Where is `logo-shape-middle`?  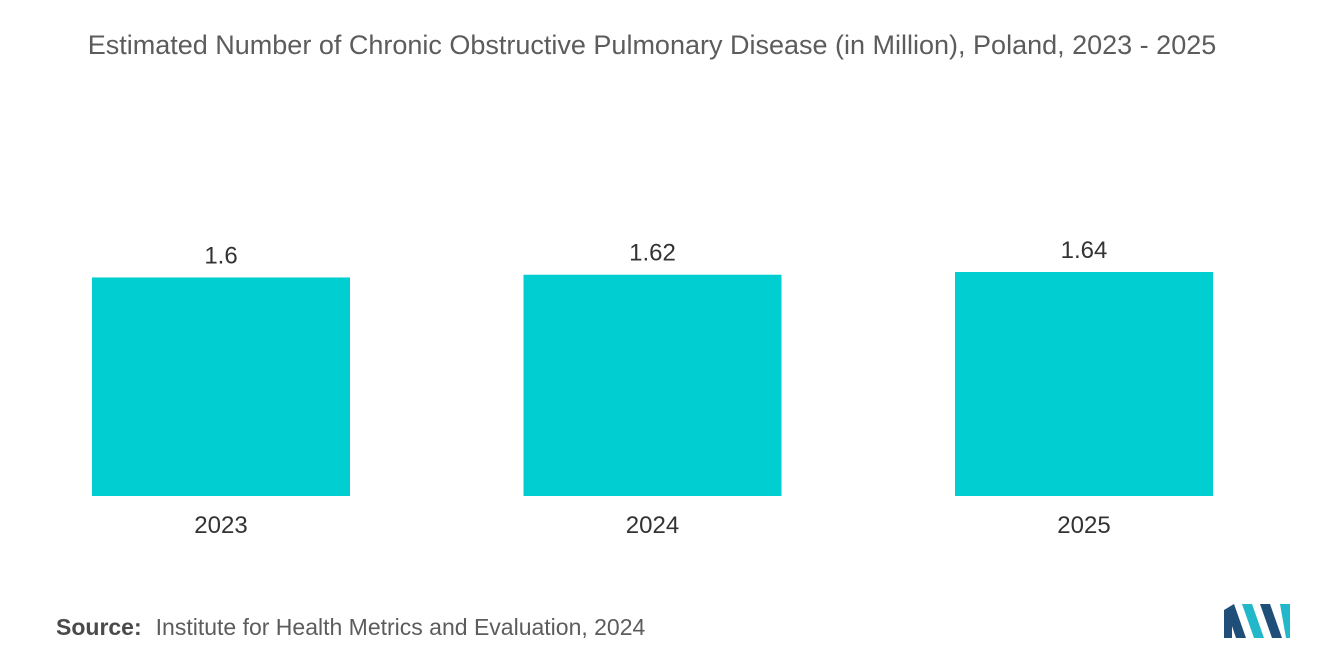
logo-shape-middle is located at coordinates (1253, 621).